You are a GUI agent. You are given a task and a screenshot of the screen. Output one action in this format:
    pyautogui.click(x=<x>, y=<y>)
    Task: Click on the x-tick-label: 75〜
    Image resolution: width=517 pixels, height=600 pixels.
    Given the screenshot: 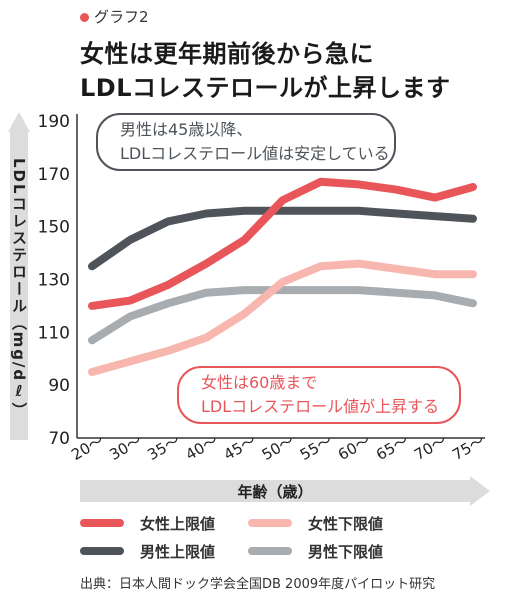 What is the action you would take?
    pyautogui.click(x=468, y=447)
    